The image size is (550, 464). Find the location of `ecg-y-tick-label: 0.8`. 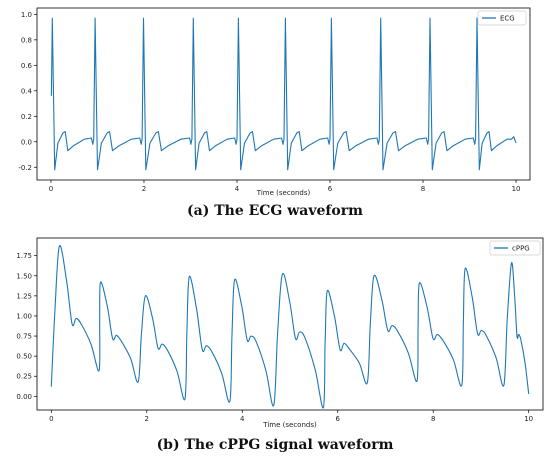

ecg-y-tick-label: 0.8 is located at coordinates (26, 40).